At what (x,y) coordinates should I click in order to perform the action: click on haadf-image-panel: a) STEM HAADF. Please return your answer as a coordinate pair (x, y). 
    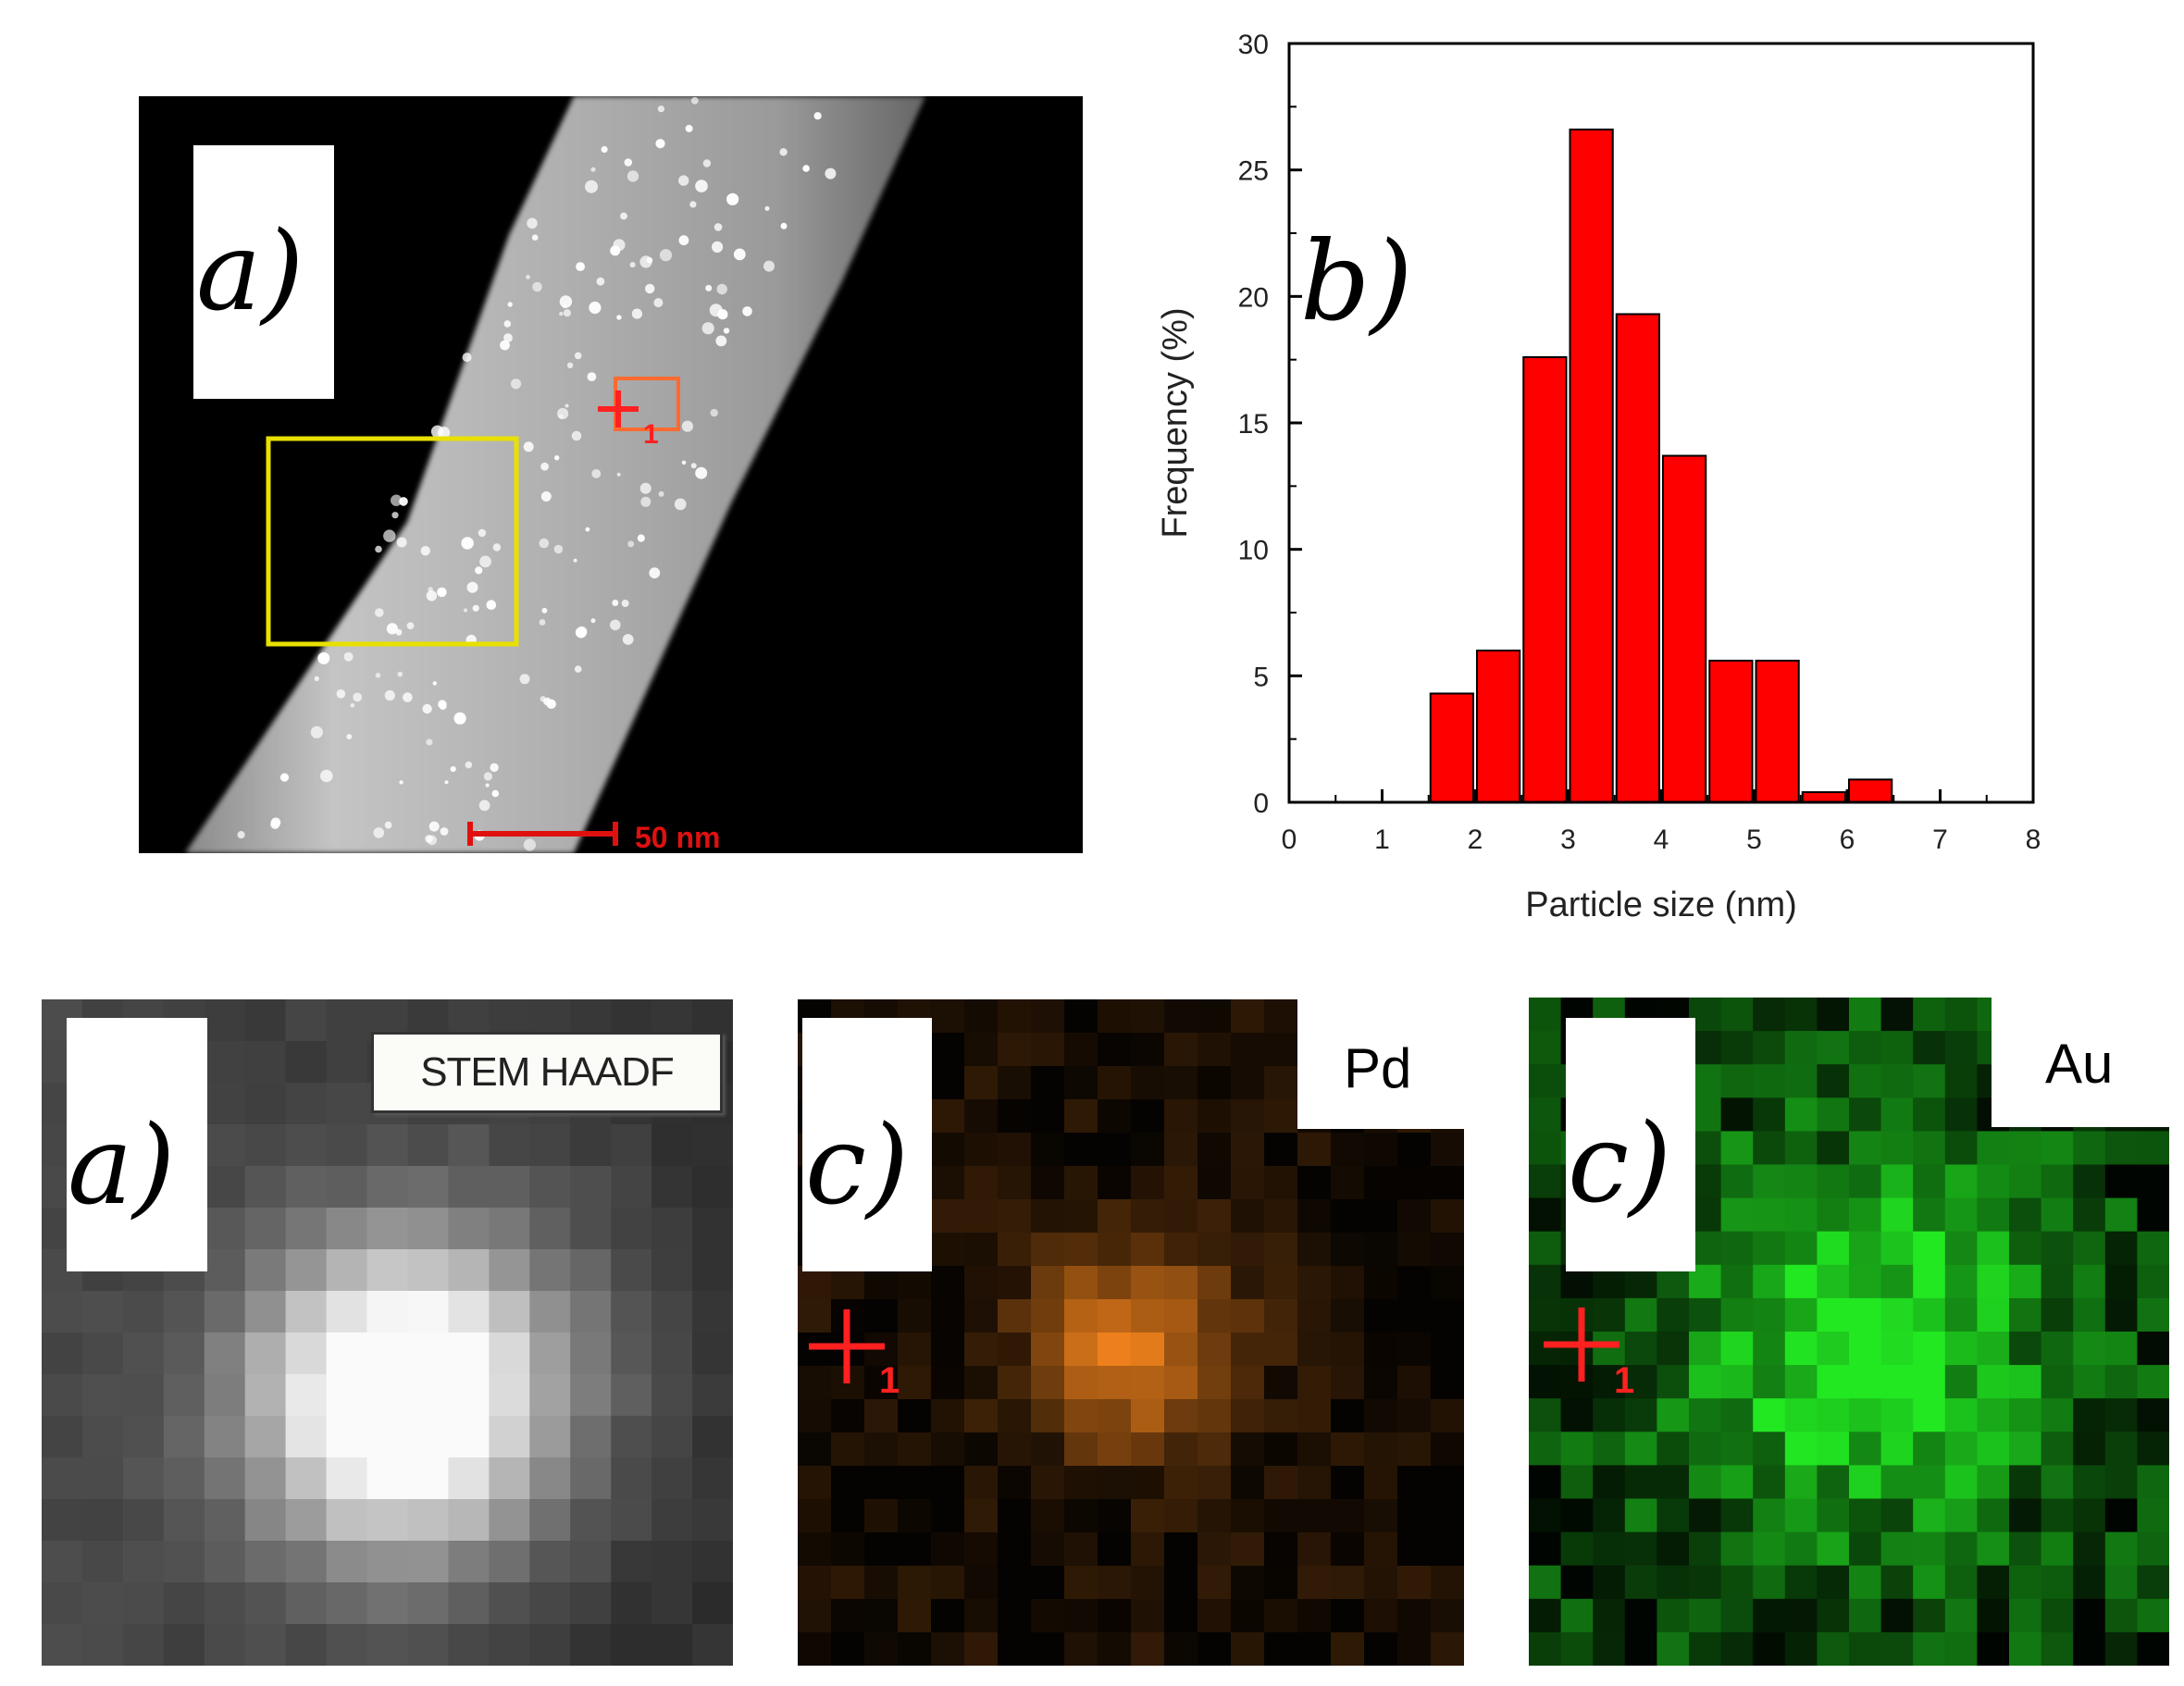
    Looking at the image, I should click on (387, 1332).